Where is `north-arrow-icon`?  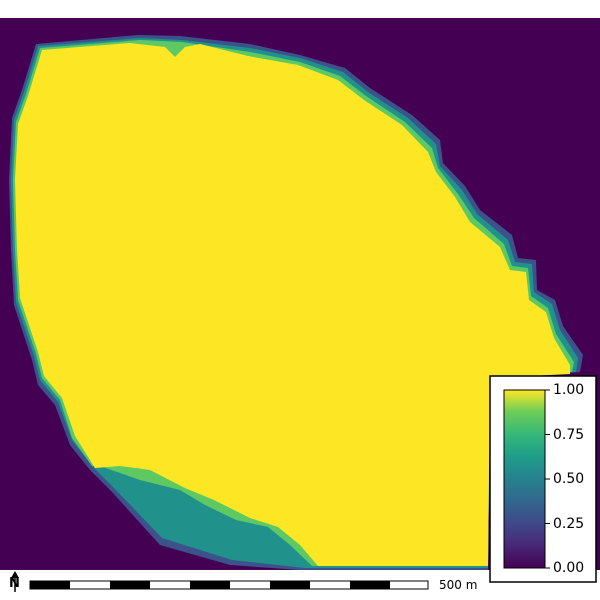
north-arrow-icon is located at coordinates (15, 581).